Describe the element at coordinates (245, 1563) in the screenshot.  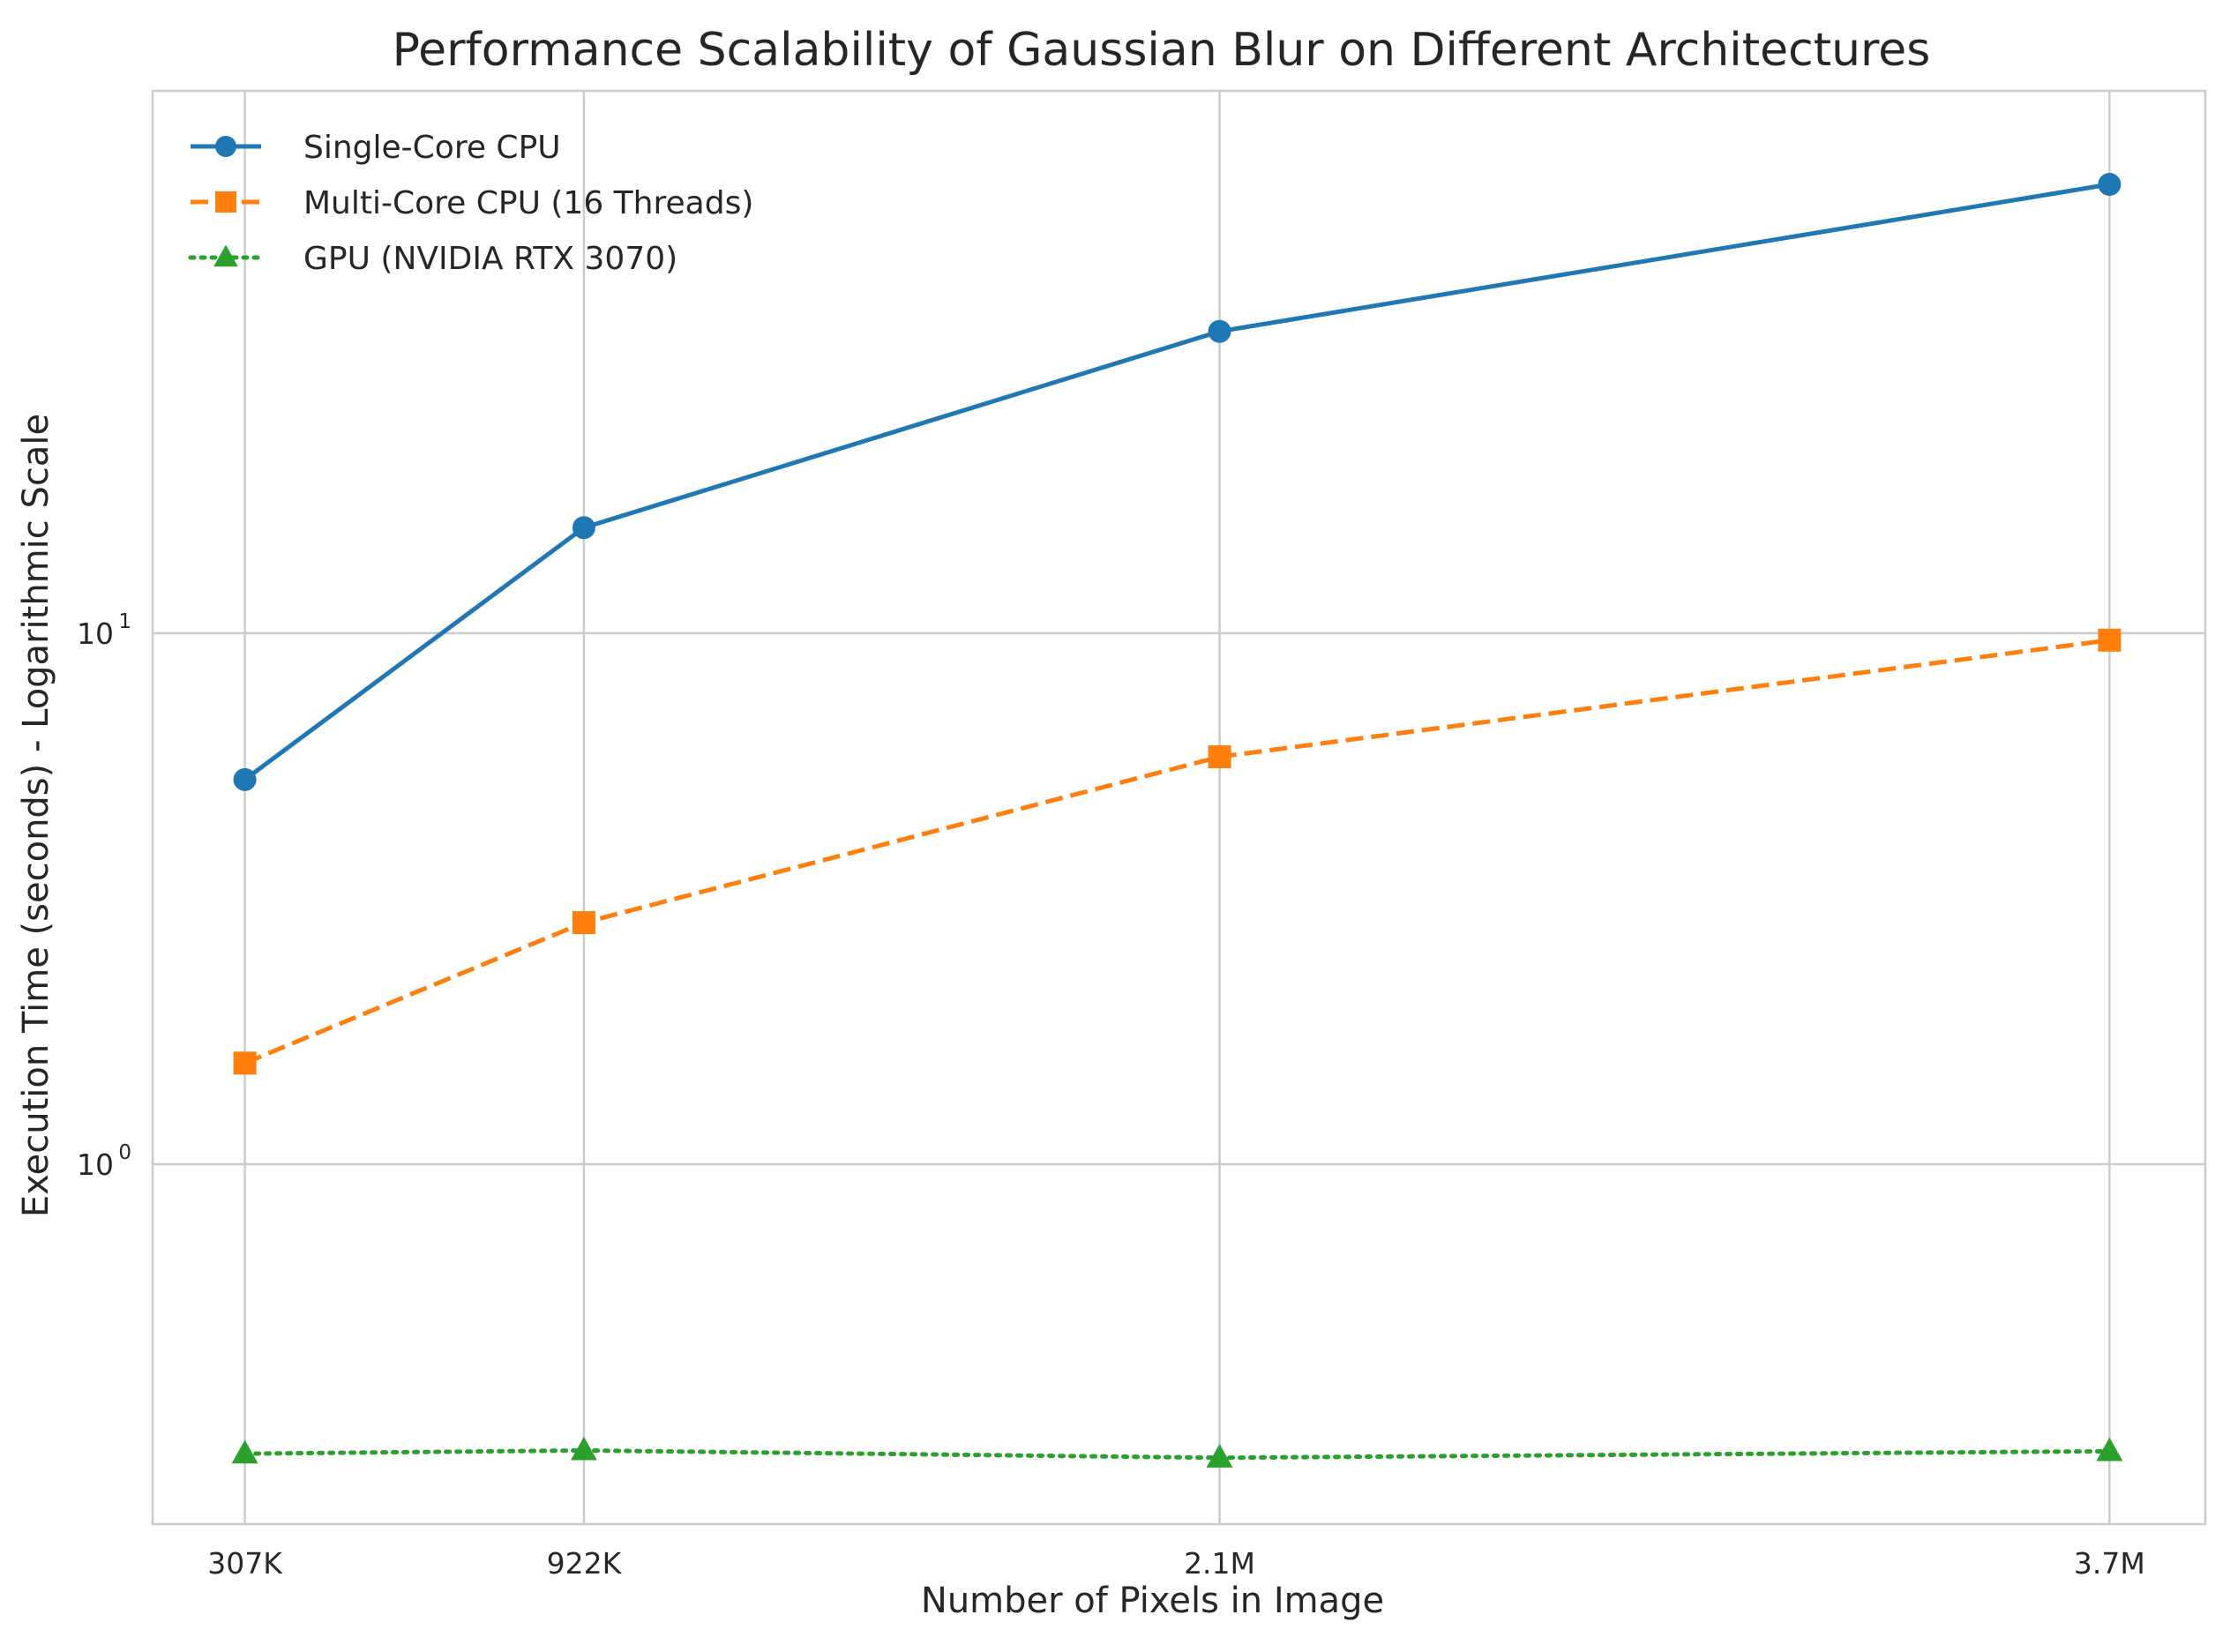
I see `x-tick-label: 307K` at that location.